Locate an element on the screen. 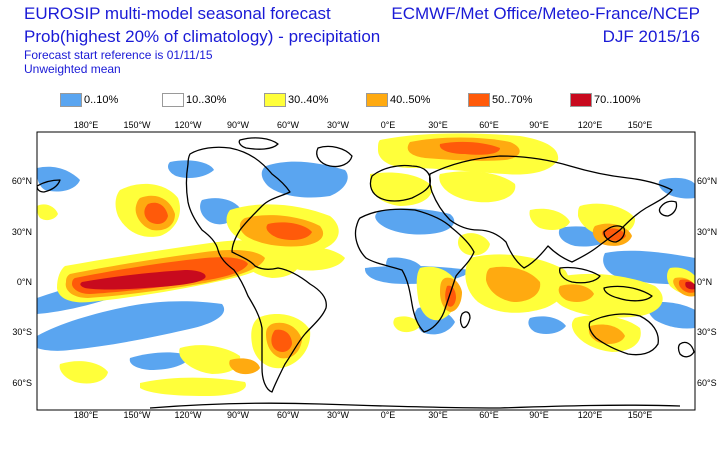 This screenshot has width=726, height=452. left-latitude-labels: 60°N 30°N 0°N 30°S 60°S is located at coordinates (22, 282).